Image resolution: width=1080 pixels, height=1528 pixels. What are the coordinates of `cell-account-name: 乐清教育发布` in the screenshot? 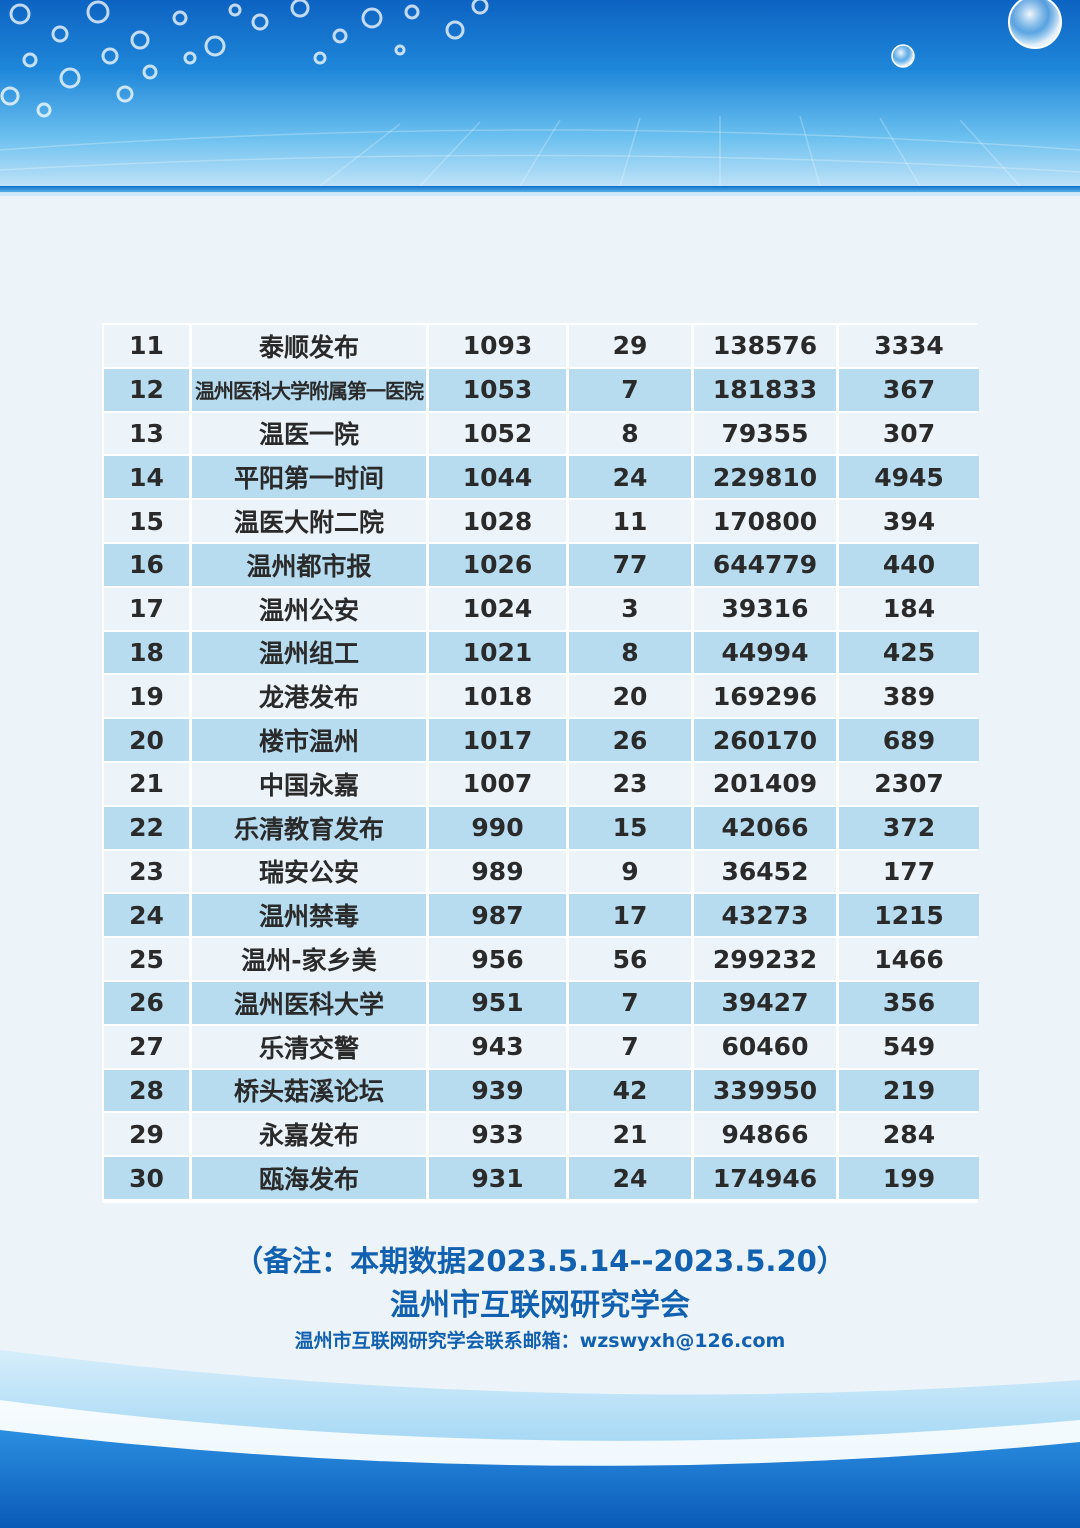 It's located at (309, 827).